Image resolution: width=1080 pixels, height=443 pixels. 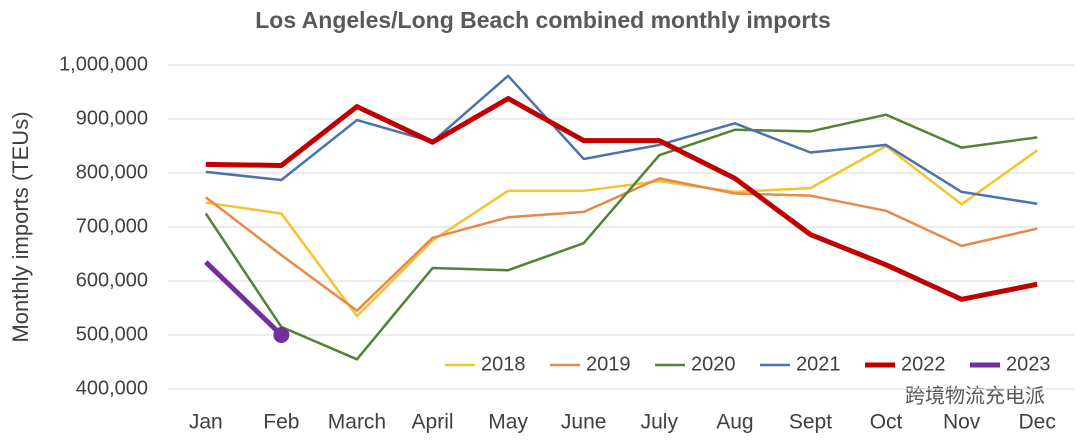 I want to click on legend-label: 2020, so click(x=713, y=364).